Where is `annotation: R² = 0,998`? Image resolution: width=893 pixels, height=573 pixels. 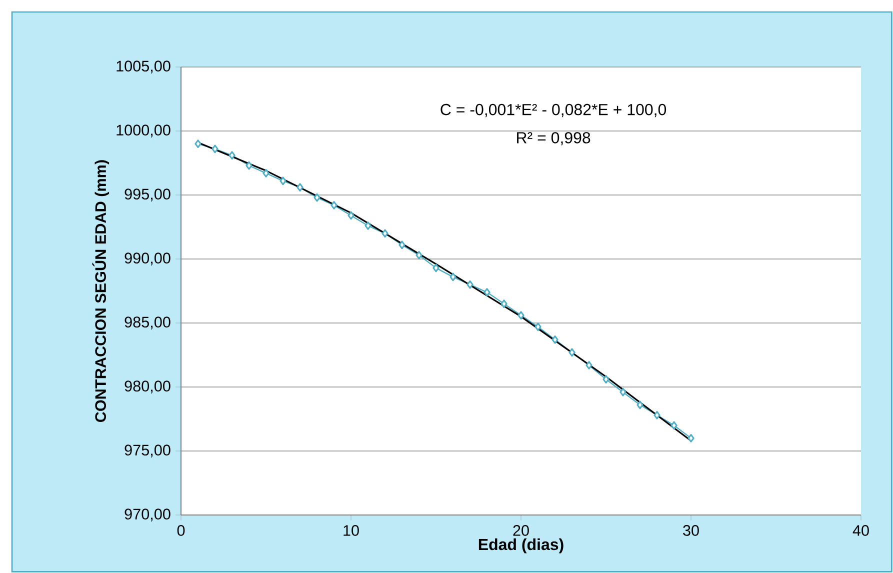 annotation: R² = 0,998 is located at coordinates (553, 139).